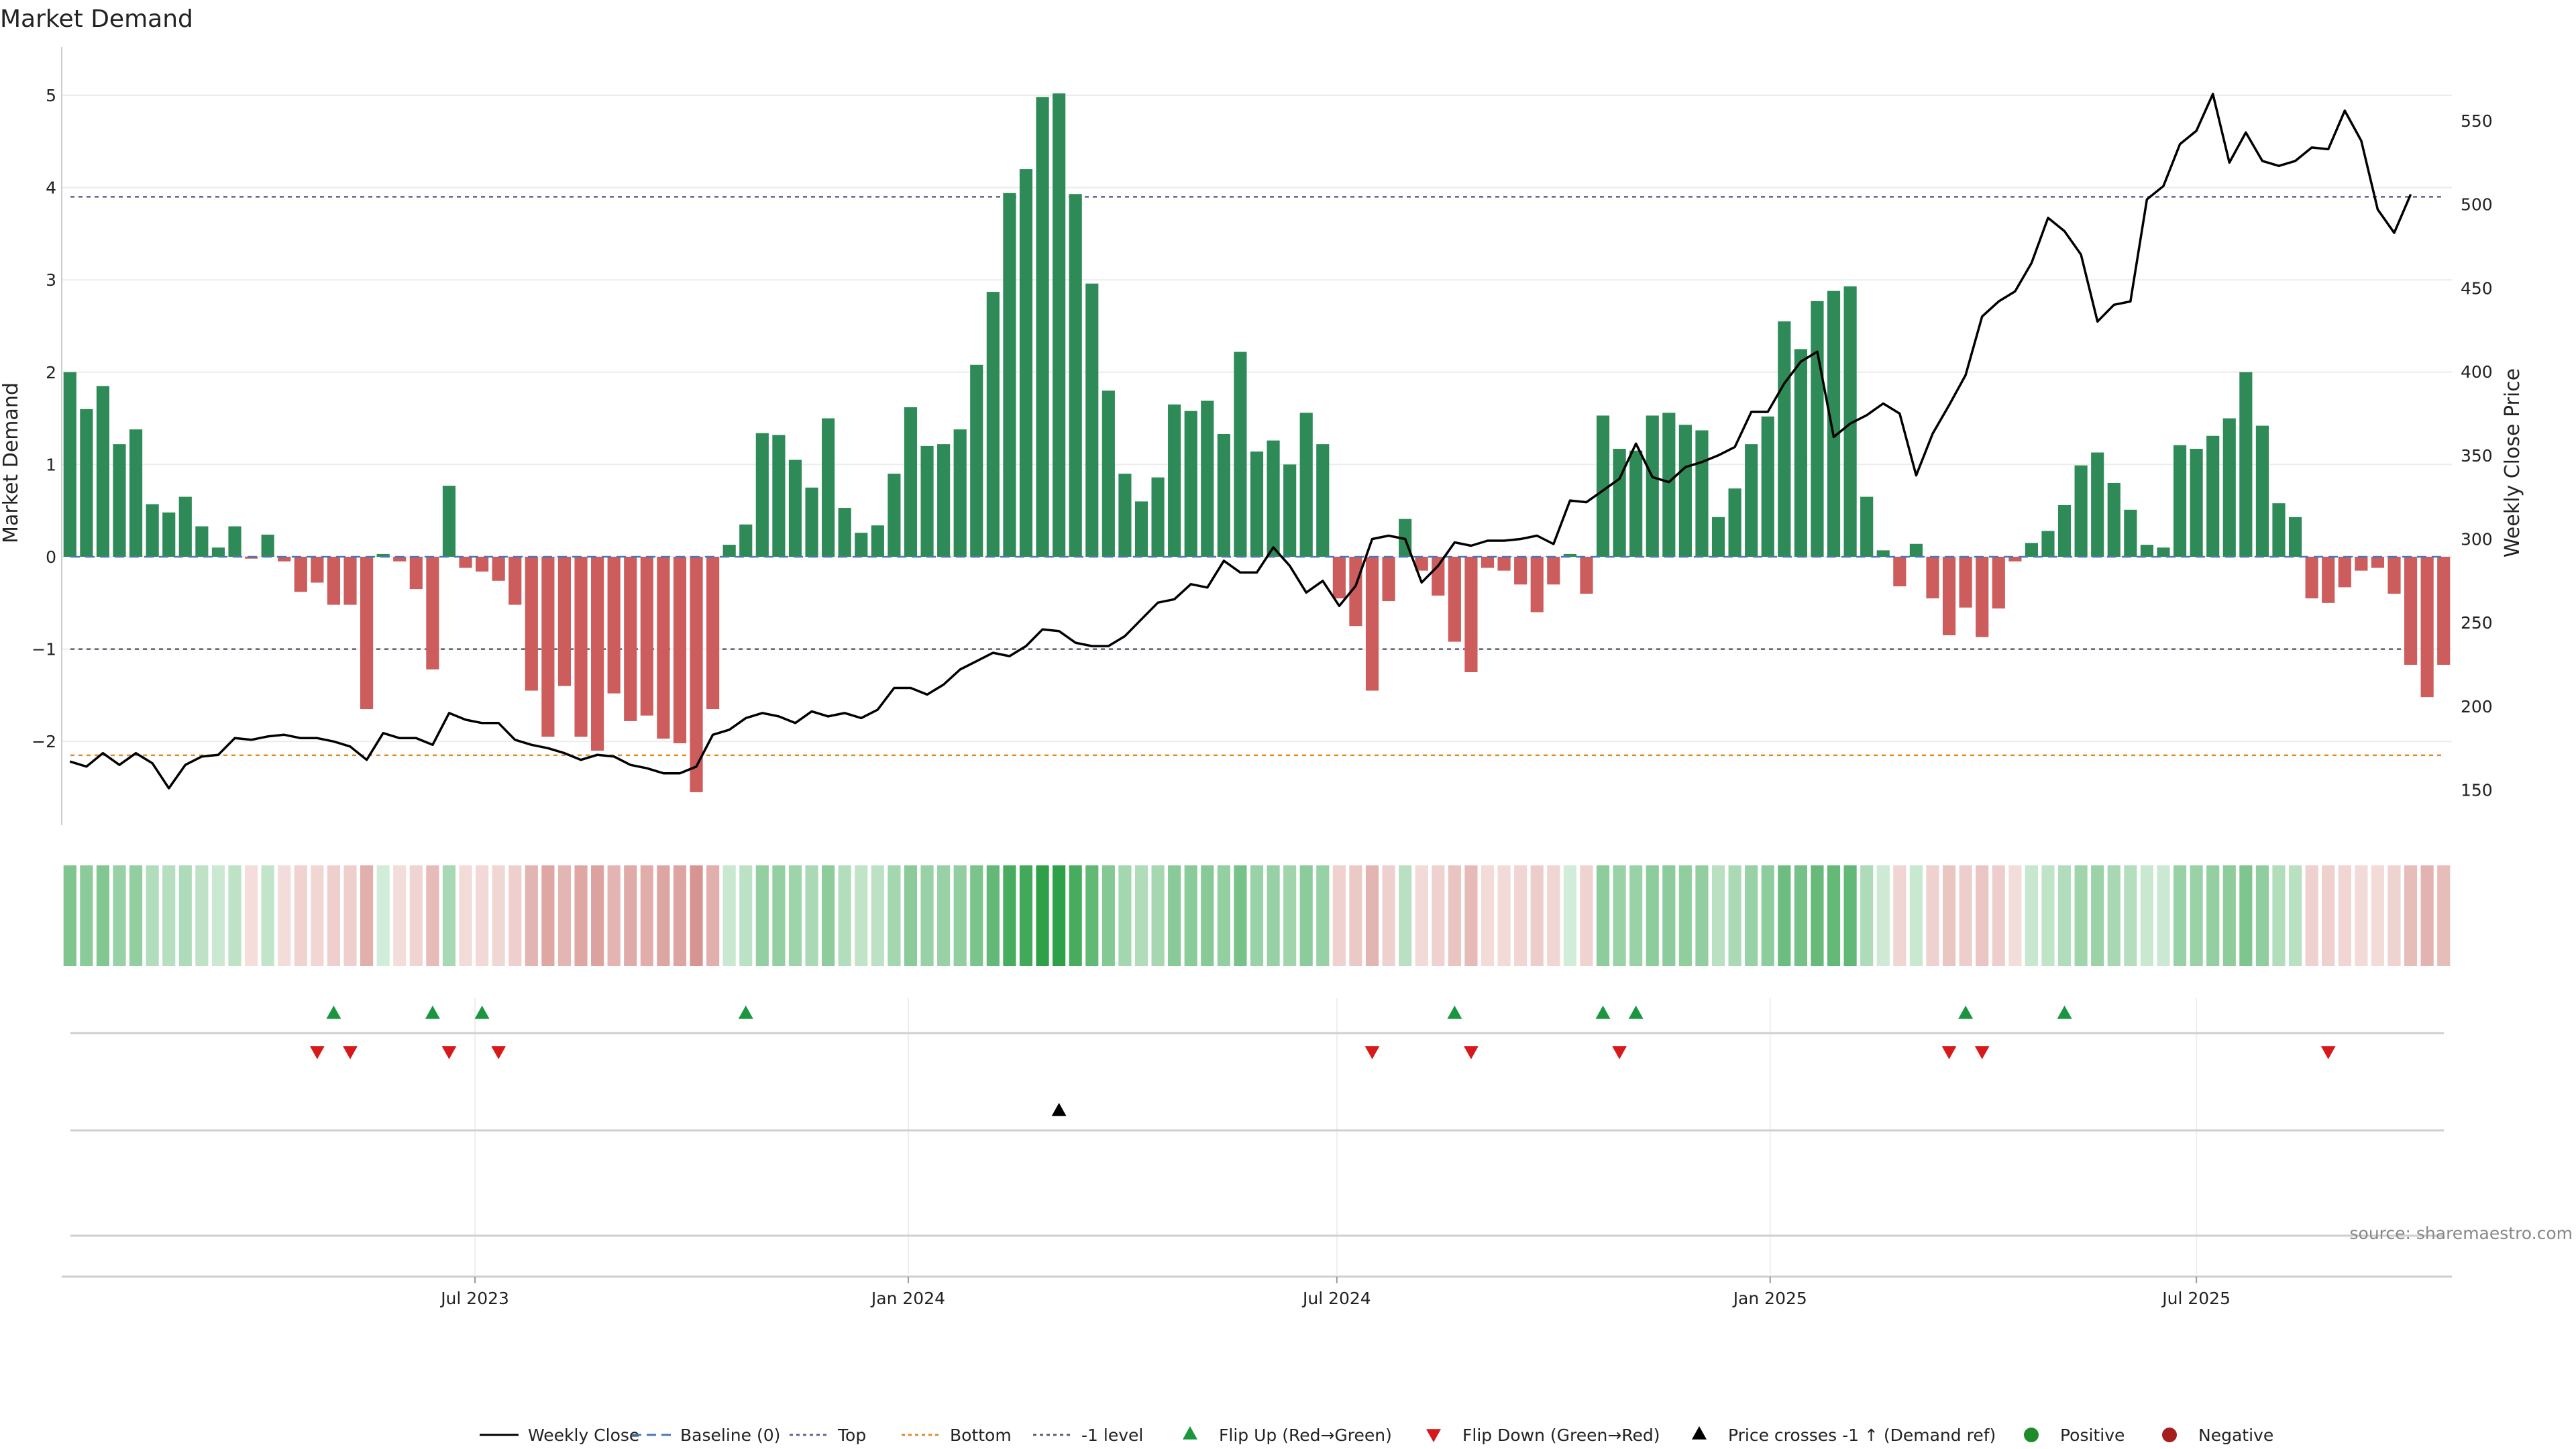  What do you see at coordinates (51, 280) in the screenshot?
I see `left-tick-label: 3` at bounding box center [51, 280].